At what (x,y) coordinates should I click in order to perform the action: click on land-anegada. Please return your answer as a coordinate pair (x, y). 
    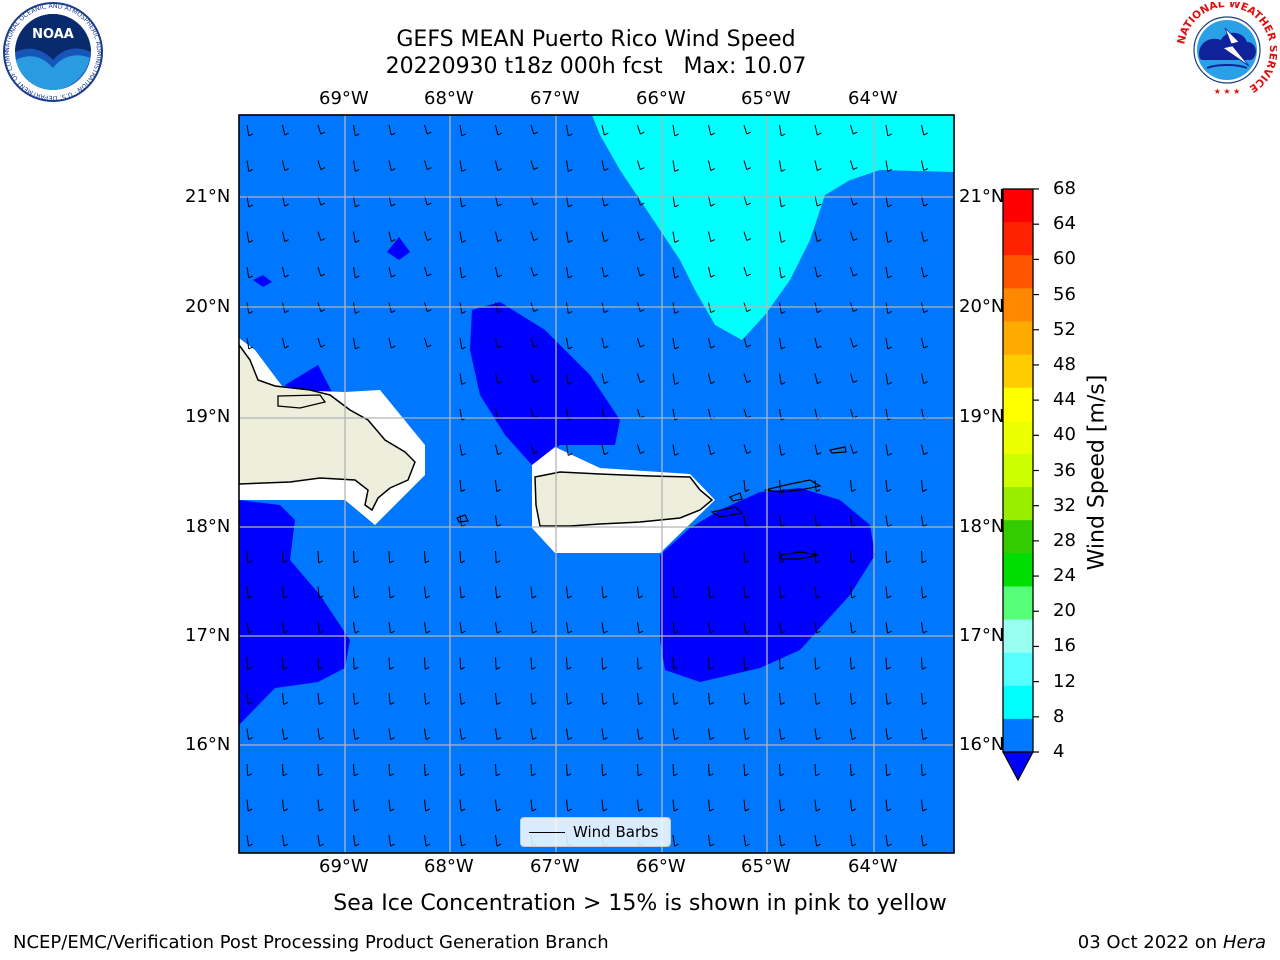
    Looking at the image, I should click on (838, 450).